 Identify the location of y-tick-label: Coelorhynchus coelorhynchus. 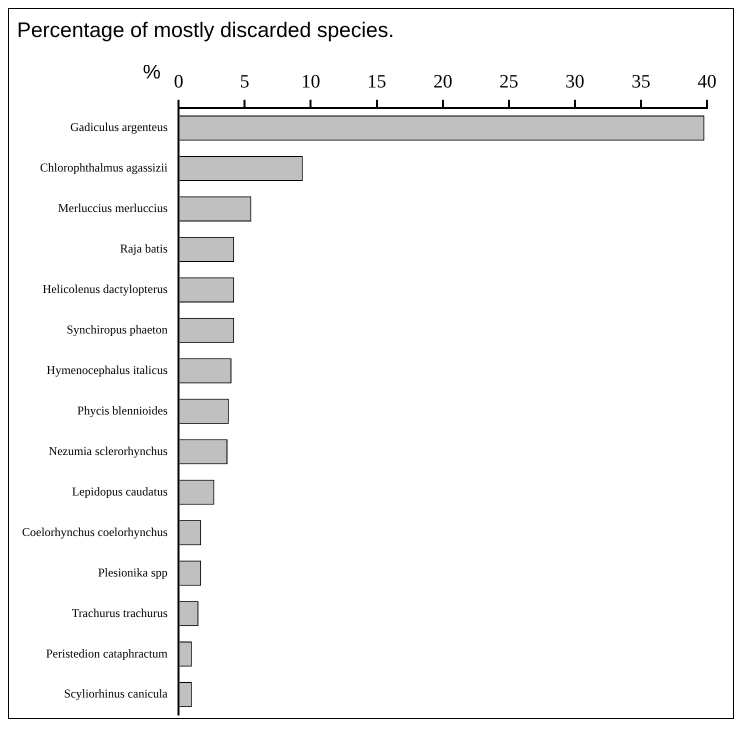
(95, 531).